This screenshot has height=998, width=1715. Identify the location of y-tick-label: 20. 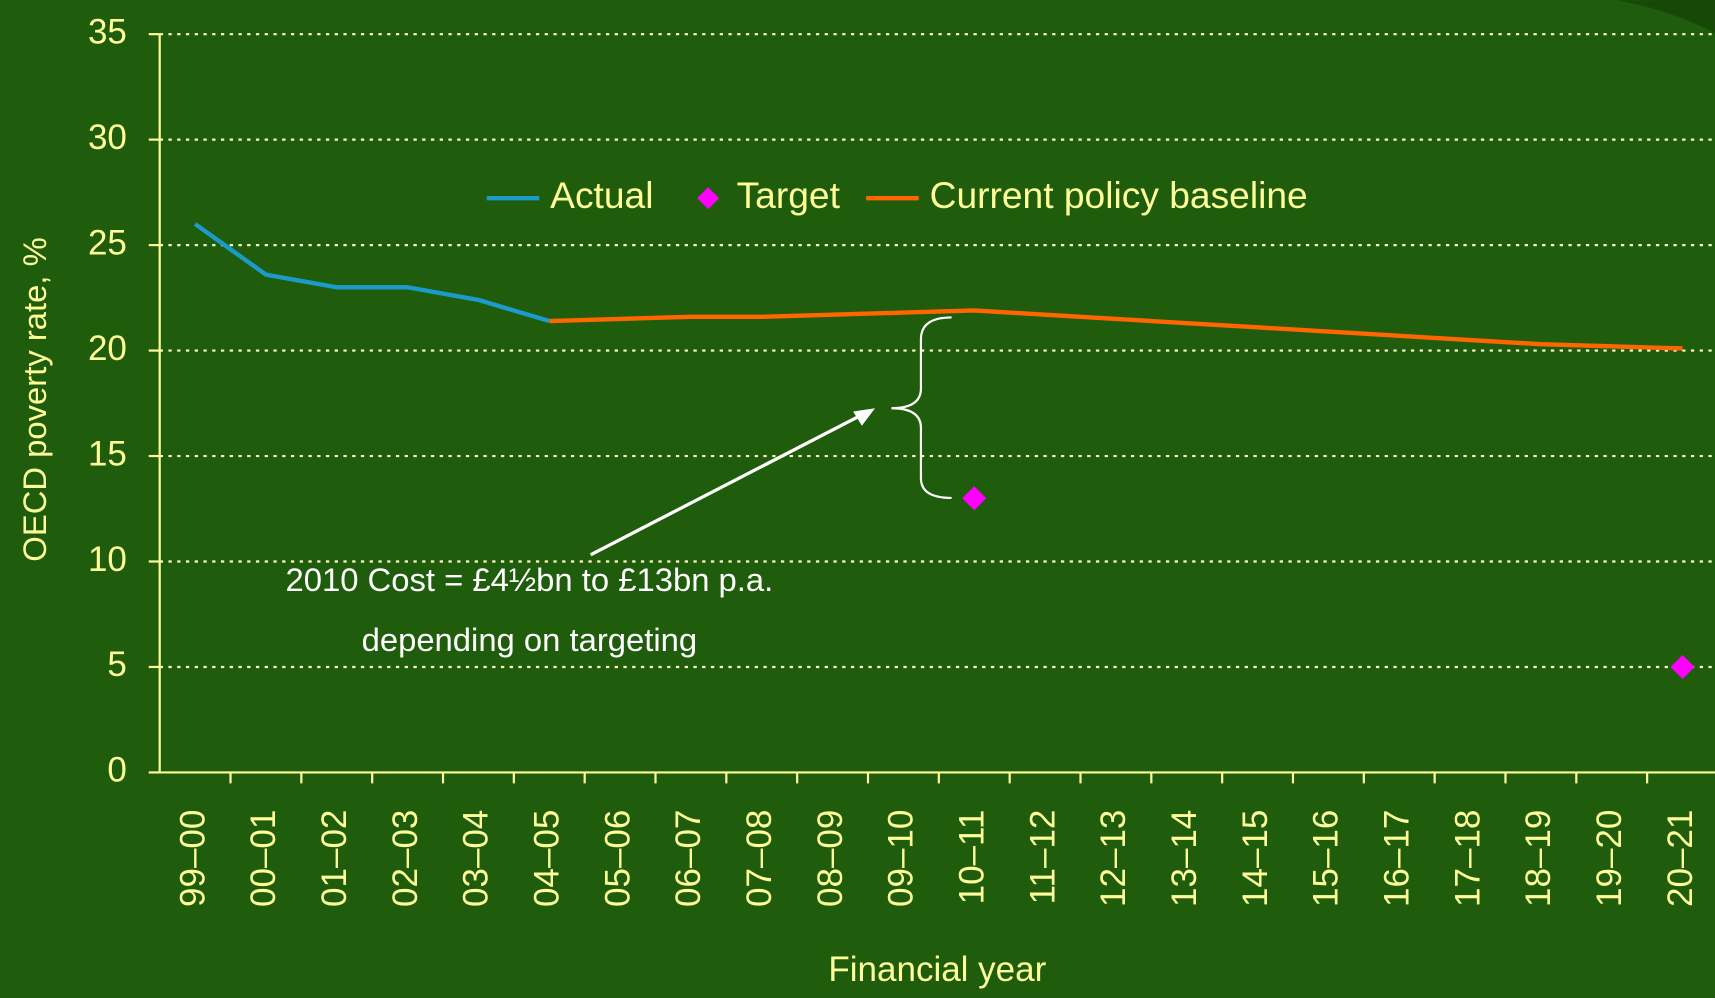
(107, 348).